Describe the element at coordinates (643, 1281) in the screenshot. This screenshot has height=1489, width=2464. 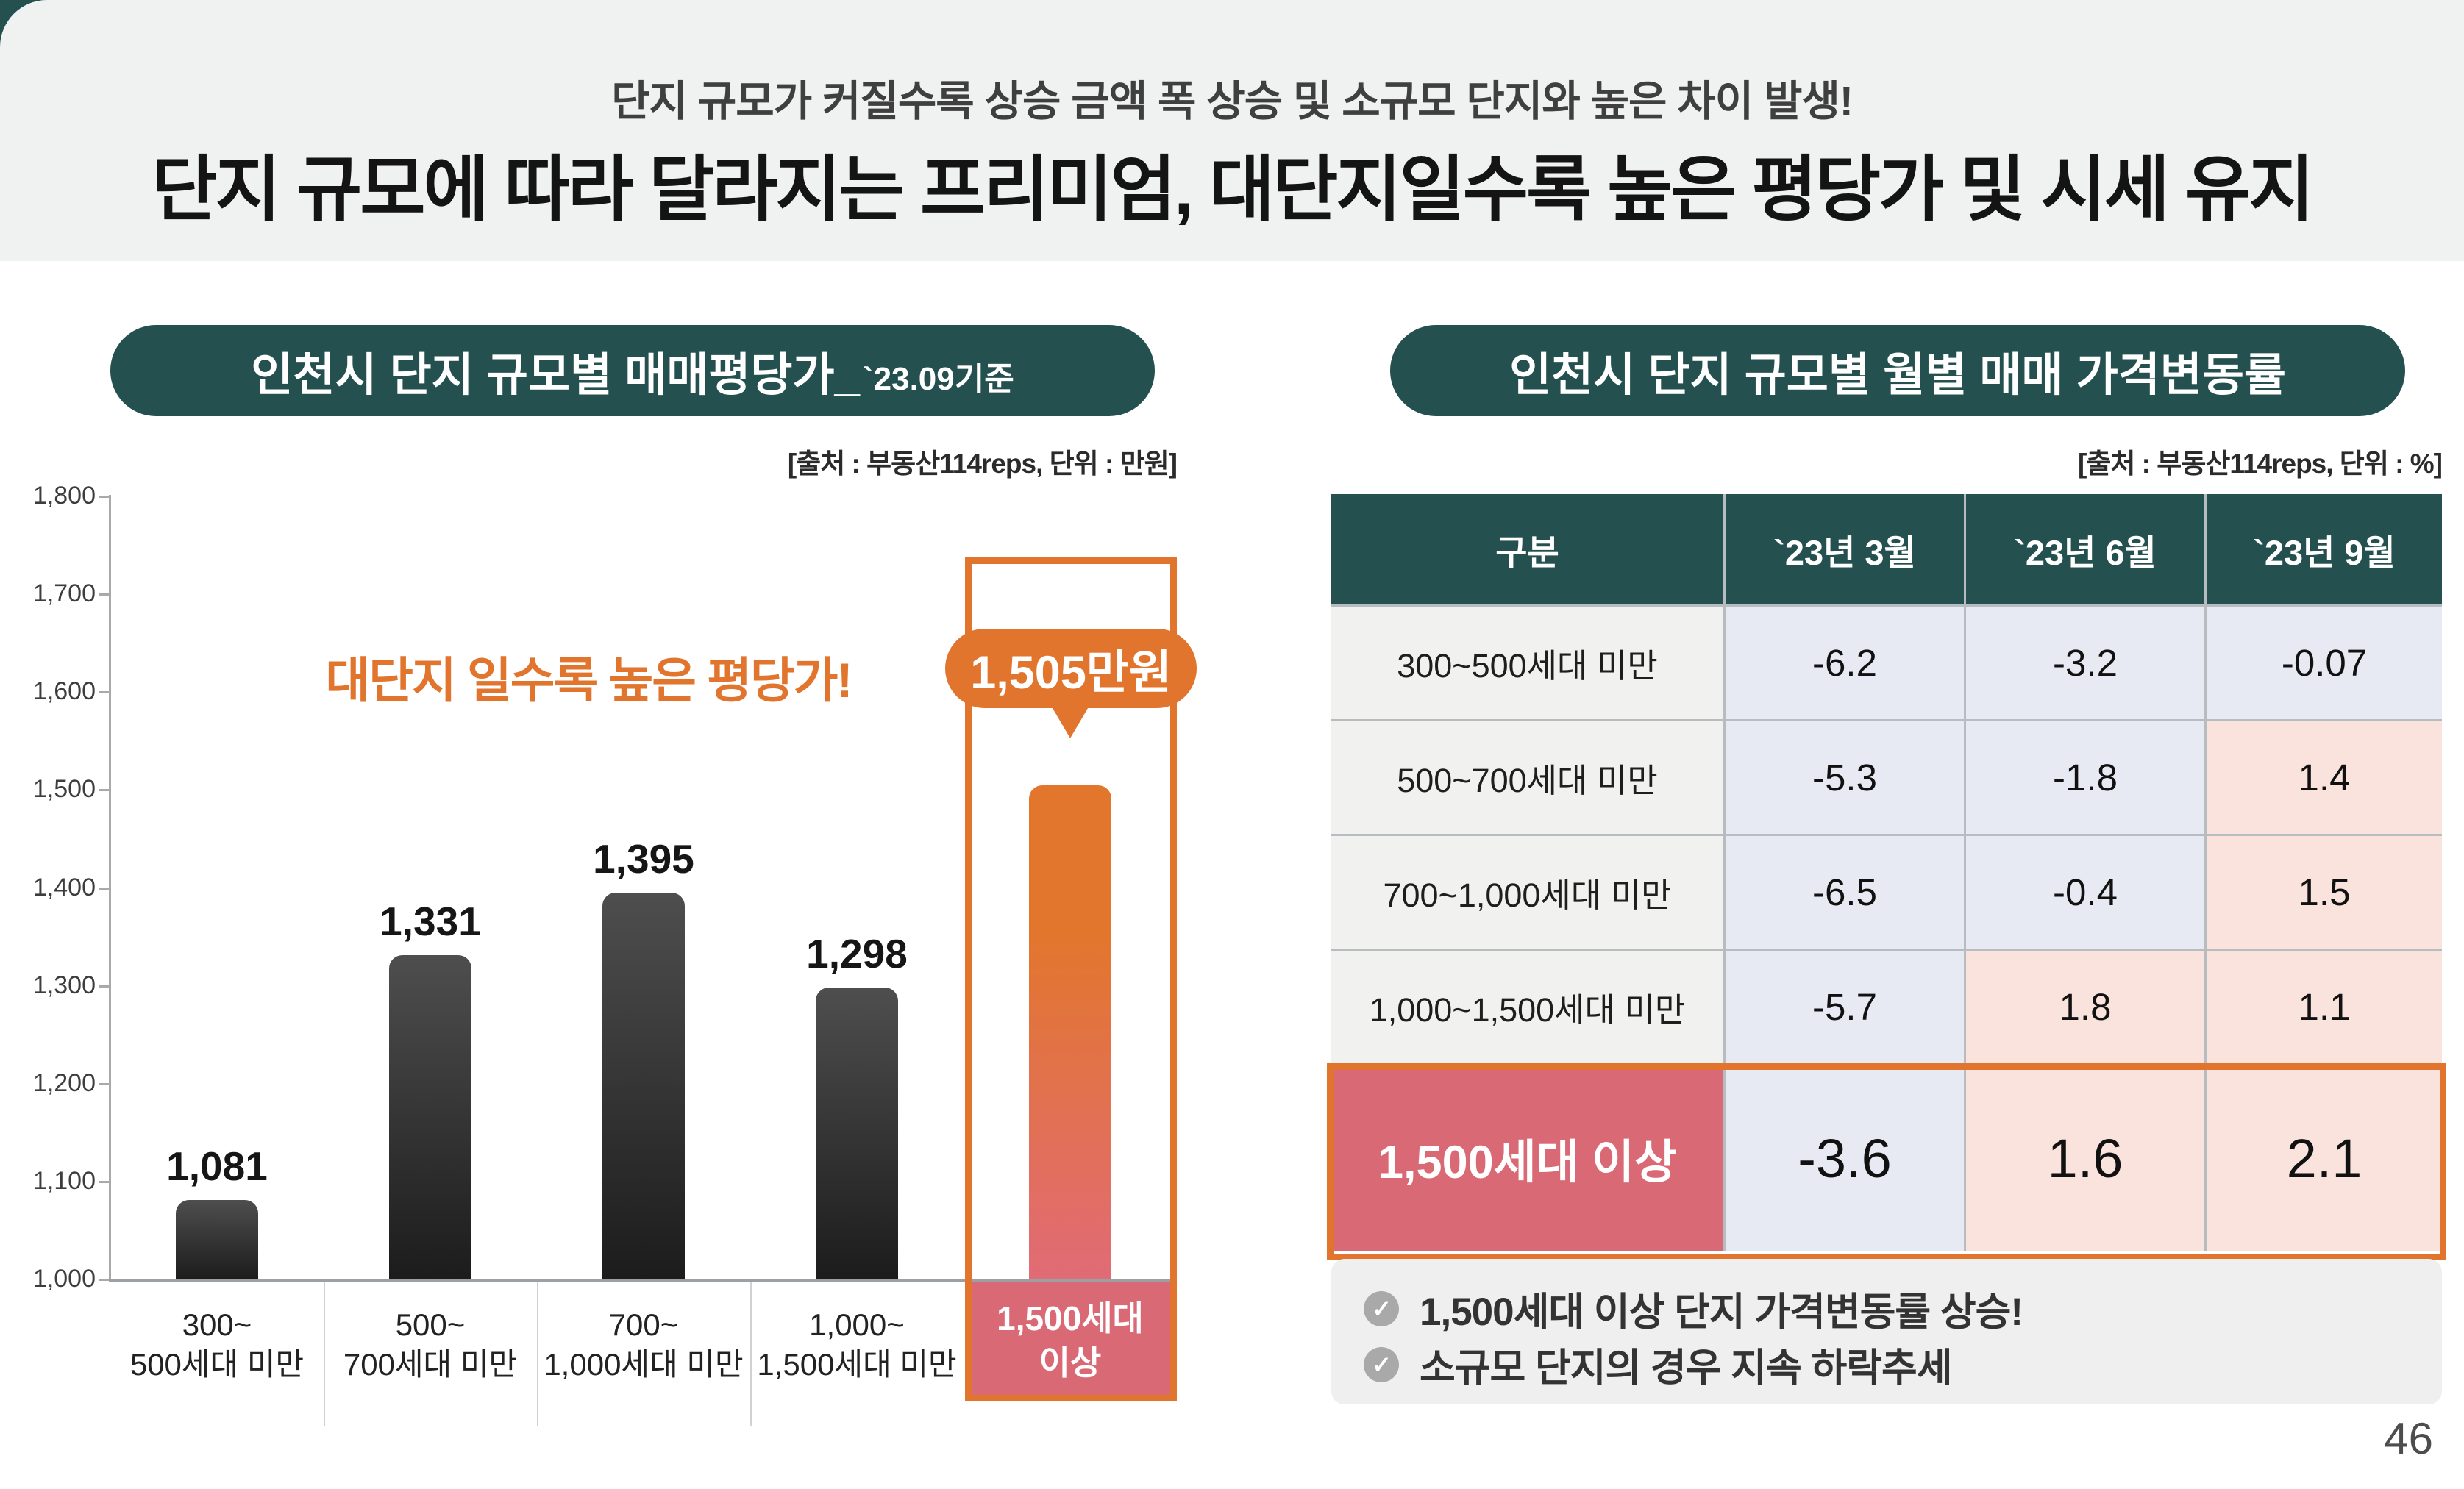
I see `x-axis-line` at that location.